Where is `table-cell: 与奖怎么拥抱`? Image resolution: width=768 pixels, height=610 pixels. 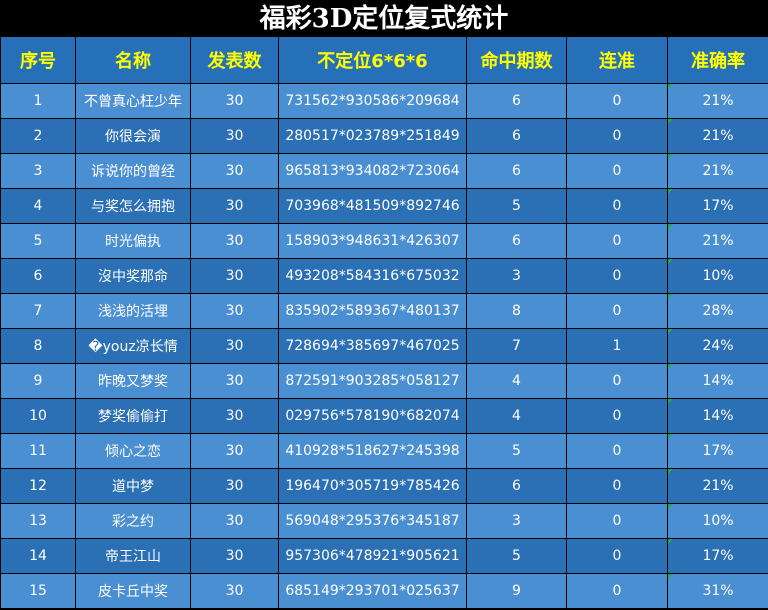
table-cell: 与奖怎么拥抱 is located at coordinates (133, 206).